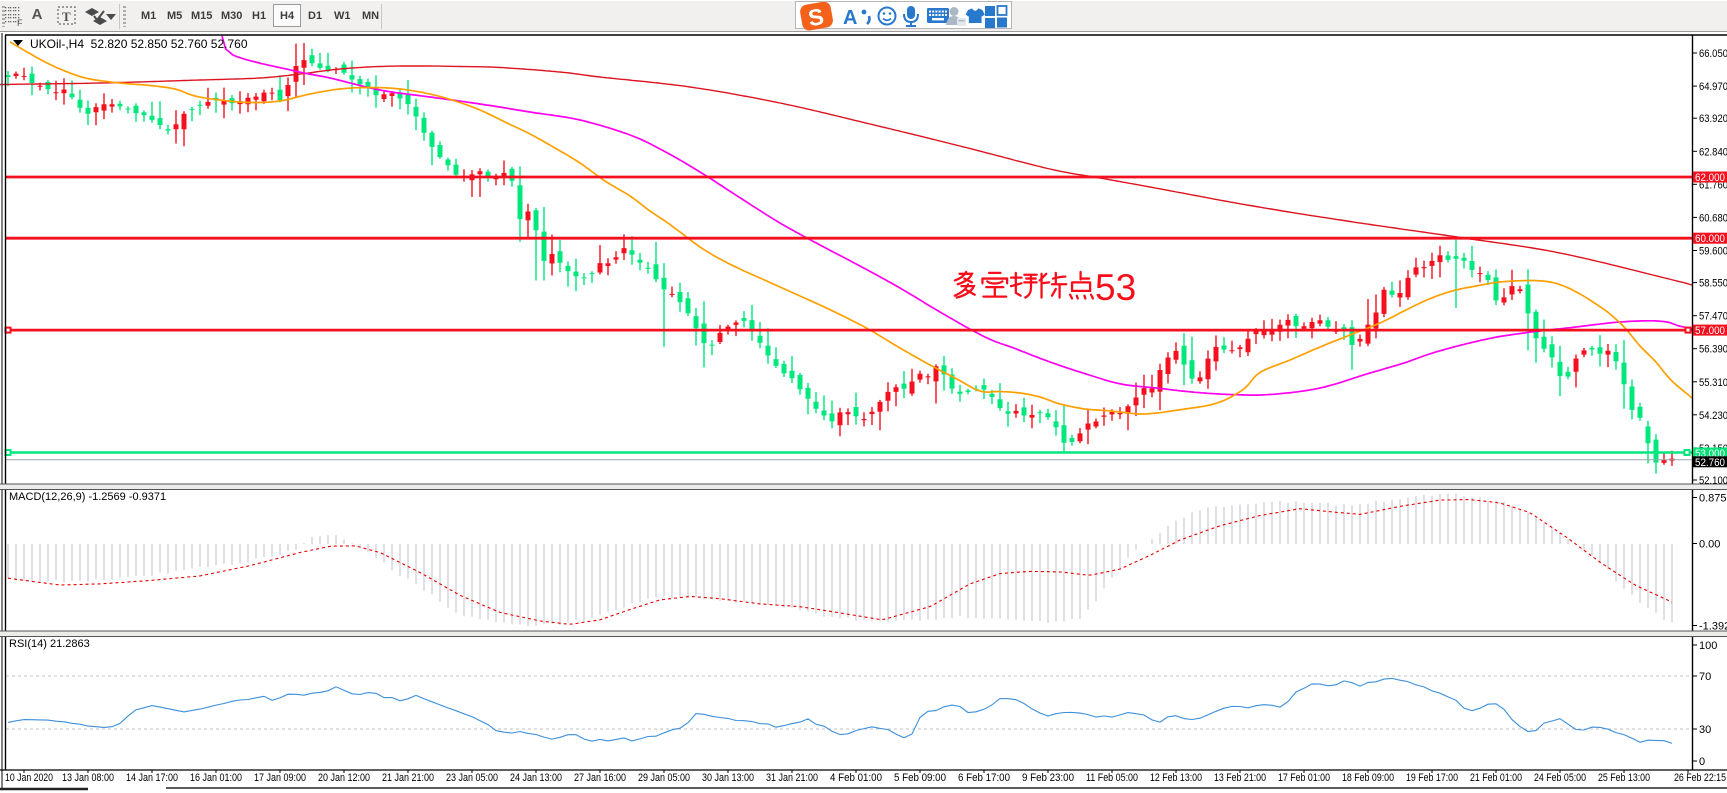 The image size is (1727, 793). What do you see at coordinates (1624, 778) in the screenshot?
I see `svg-text: 25 Feb 13:00` at bounding box center [1624, 778].